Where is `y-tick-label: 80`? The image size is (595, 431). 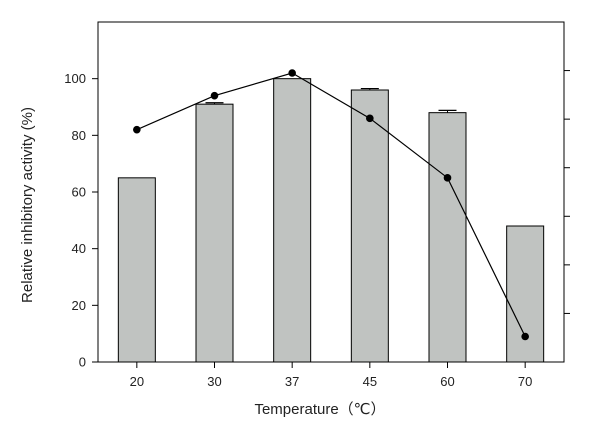 y-tick-label: 80 is located at coordinates (79, 135).